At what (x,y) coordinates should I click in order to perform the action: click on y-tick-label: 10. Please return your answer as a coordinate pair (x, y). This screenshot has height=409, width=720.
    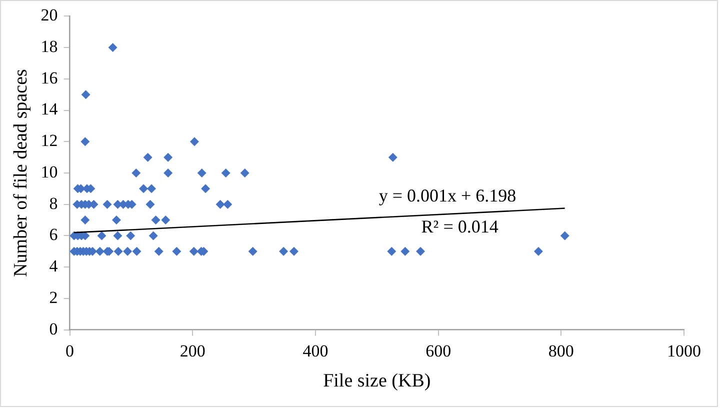
    Looking at the image, I should click on (49, 172).